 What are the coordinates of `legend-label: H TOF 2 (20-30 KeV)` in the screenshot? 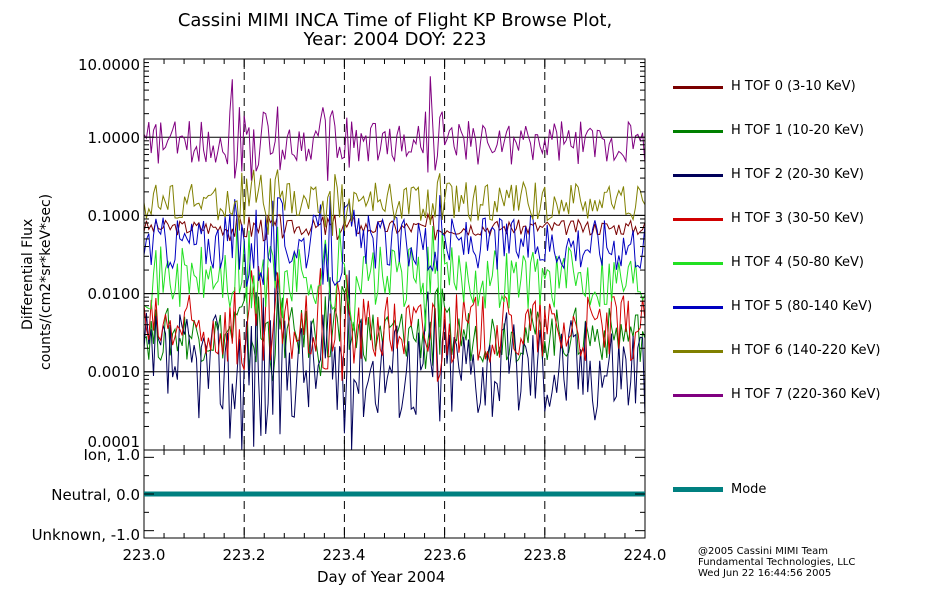 It's located at (797, 174).